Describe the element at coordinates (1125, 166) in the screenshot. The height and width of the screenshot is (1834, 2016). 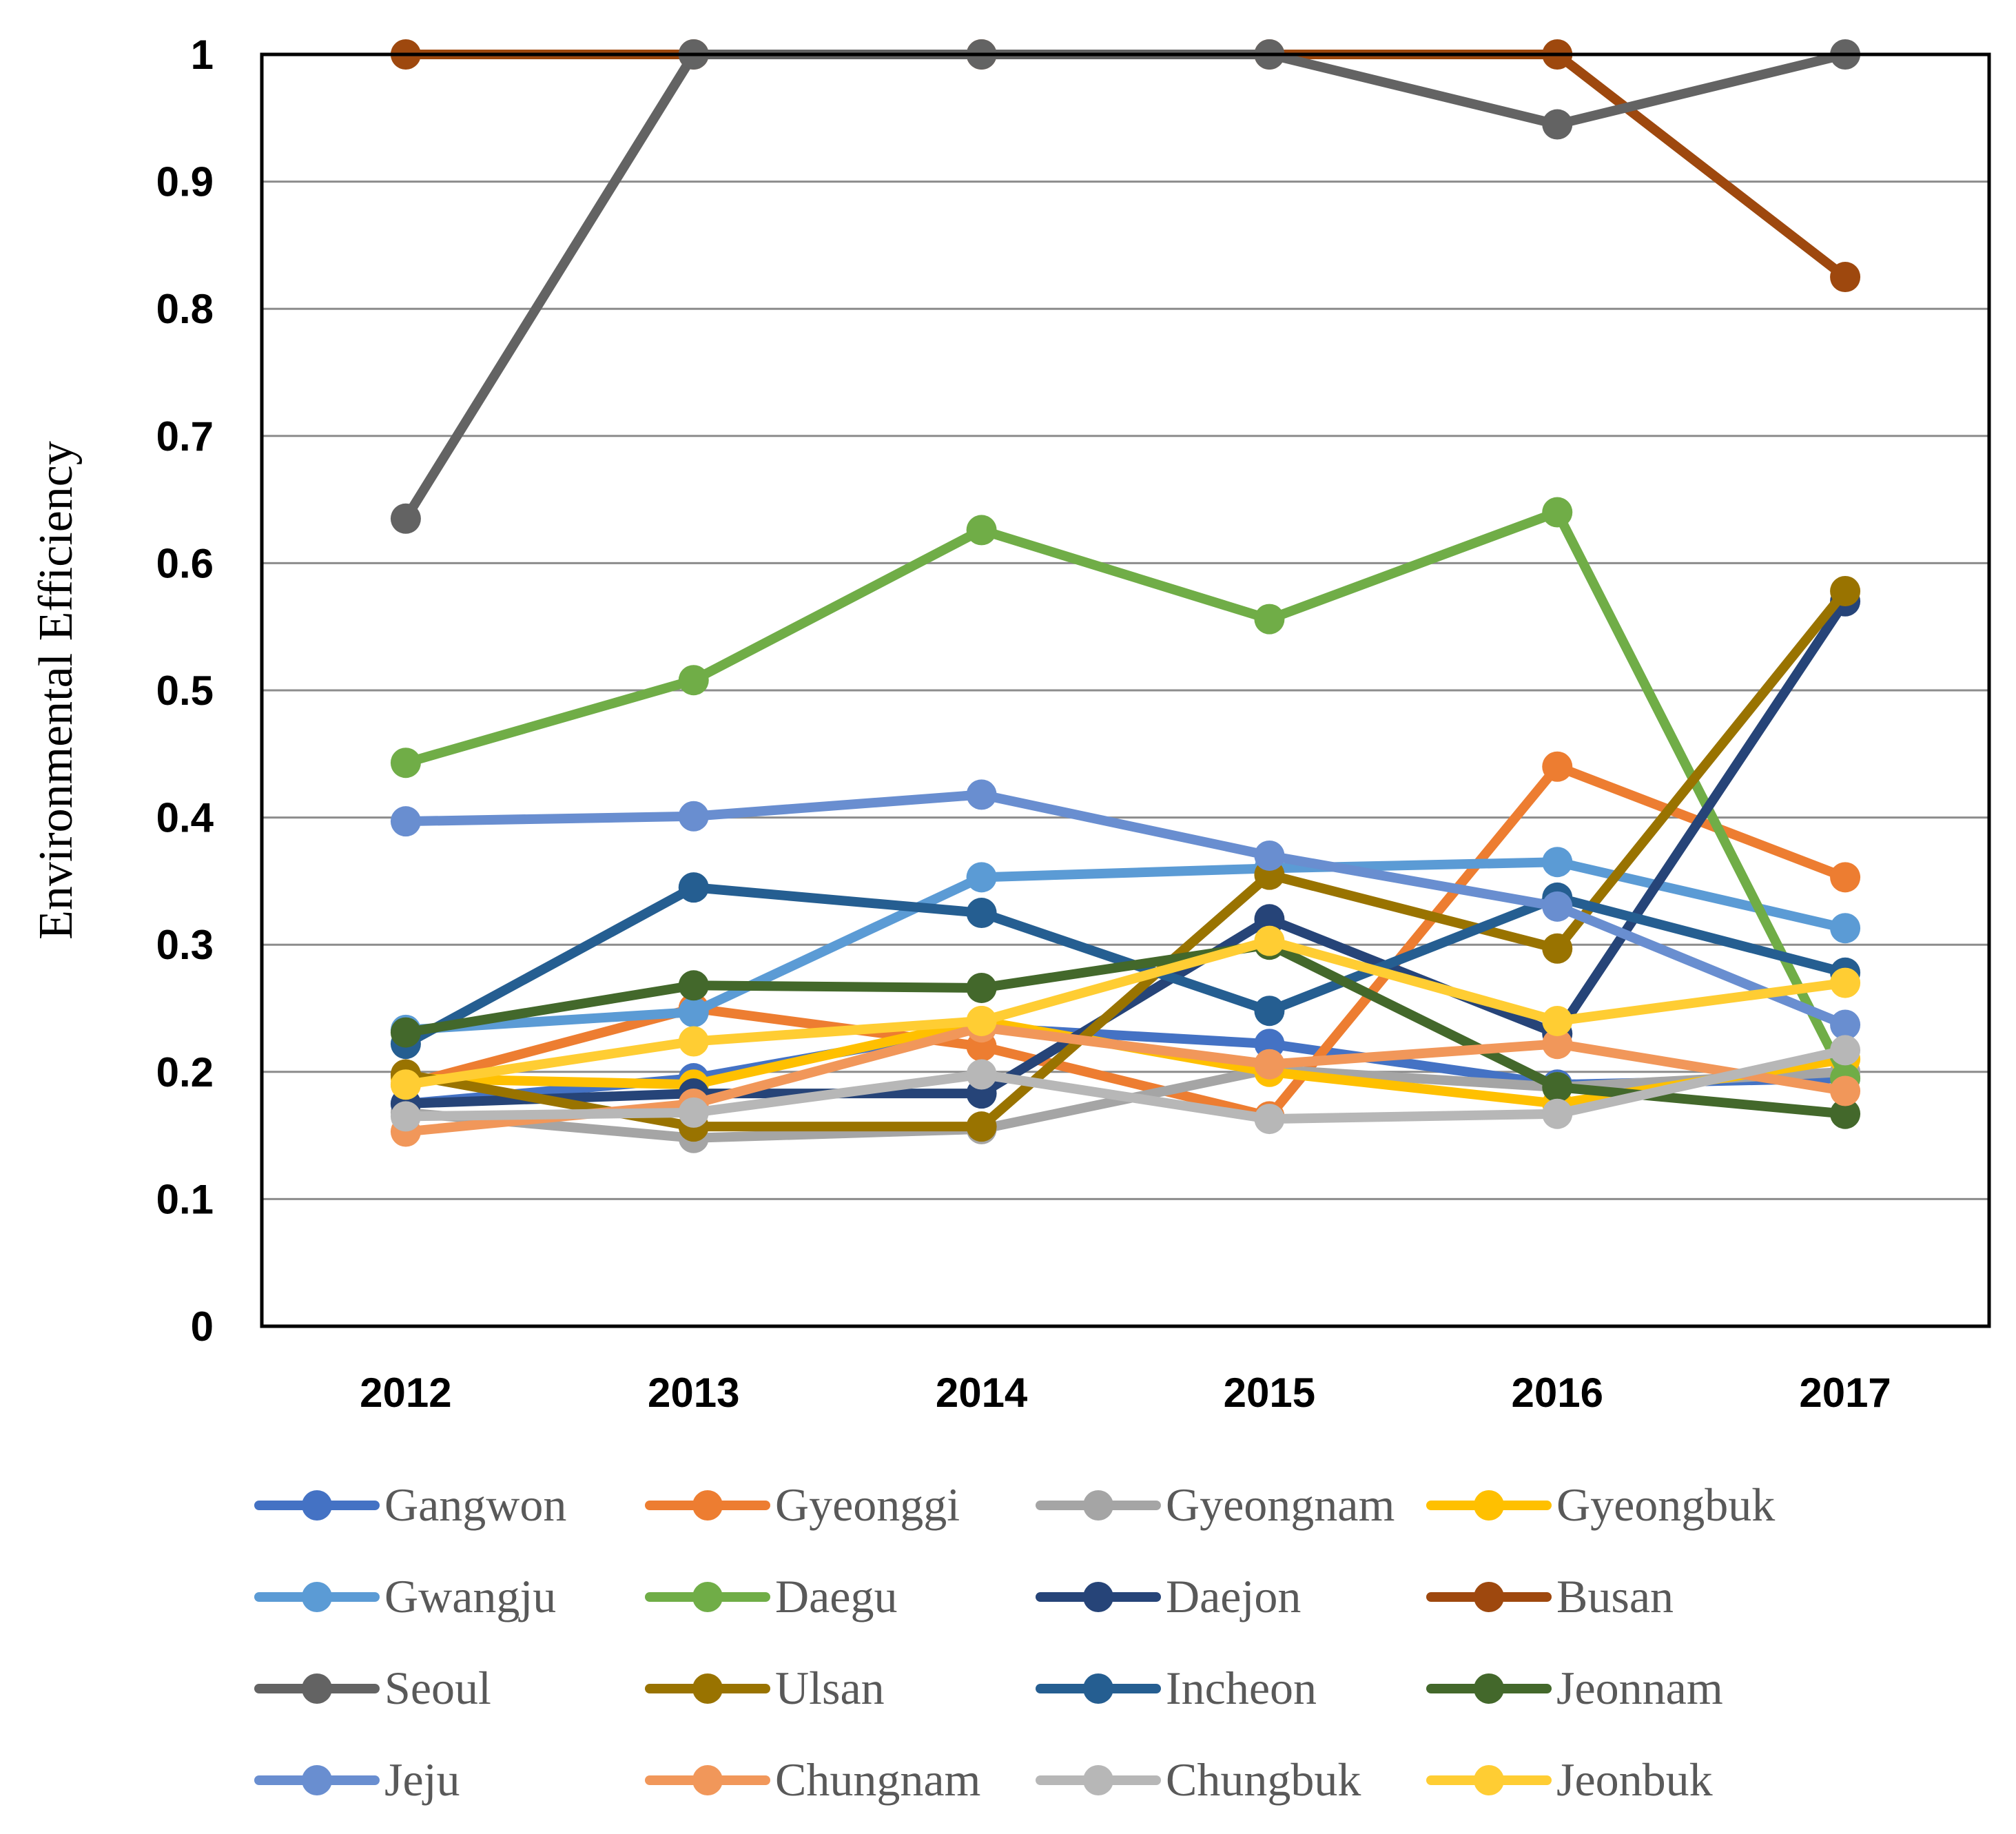
I see `series-busan` at that location.